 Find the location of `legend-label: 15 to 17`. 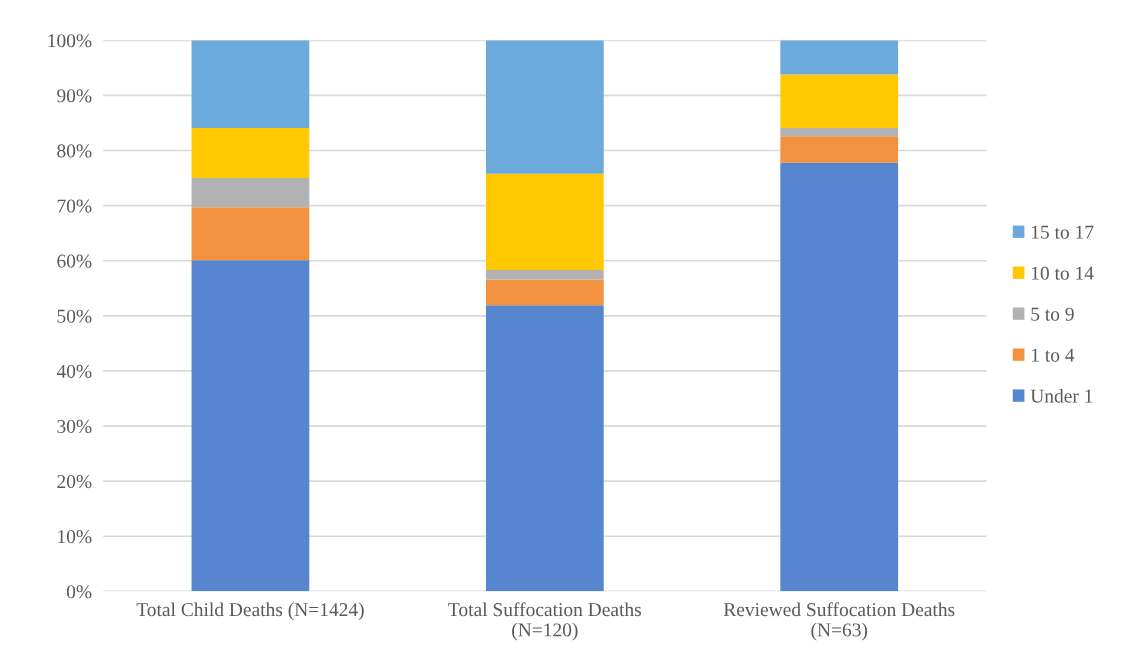

legend-label: 15 to 17 is located at coordinates (1062, 232).